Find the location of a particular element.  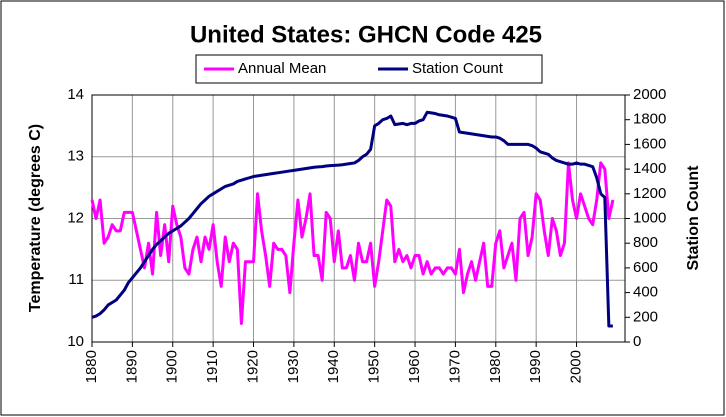

y-tick-label: 11 is located at coordinates (76, 279).